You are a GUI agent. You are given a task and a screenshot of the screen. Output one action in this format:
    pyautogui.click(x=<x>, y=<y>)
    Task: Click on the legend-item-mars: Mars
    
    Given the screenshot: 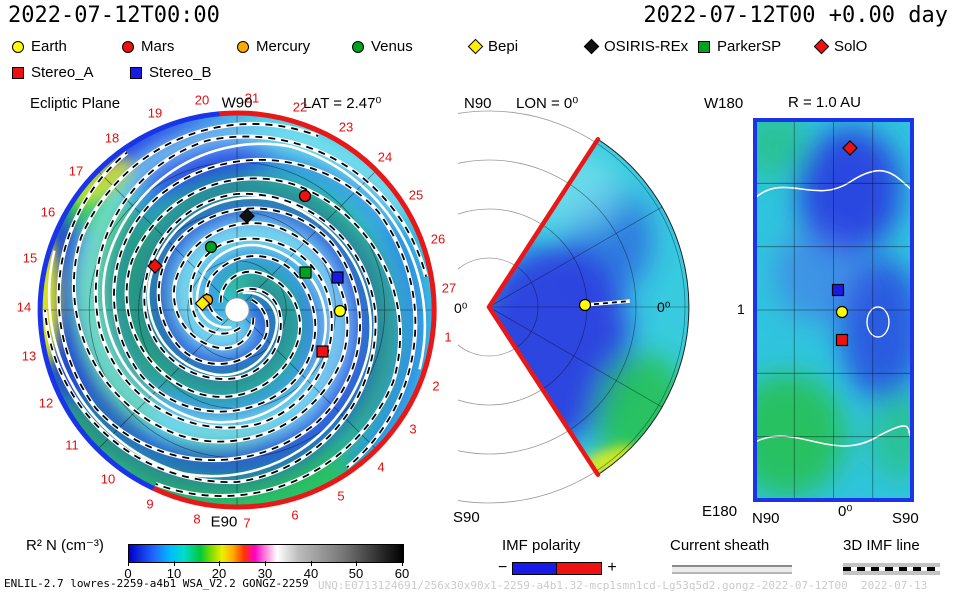 What is the action you would take?
    pyautogui.click(x=148, y=46)
    